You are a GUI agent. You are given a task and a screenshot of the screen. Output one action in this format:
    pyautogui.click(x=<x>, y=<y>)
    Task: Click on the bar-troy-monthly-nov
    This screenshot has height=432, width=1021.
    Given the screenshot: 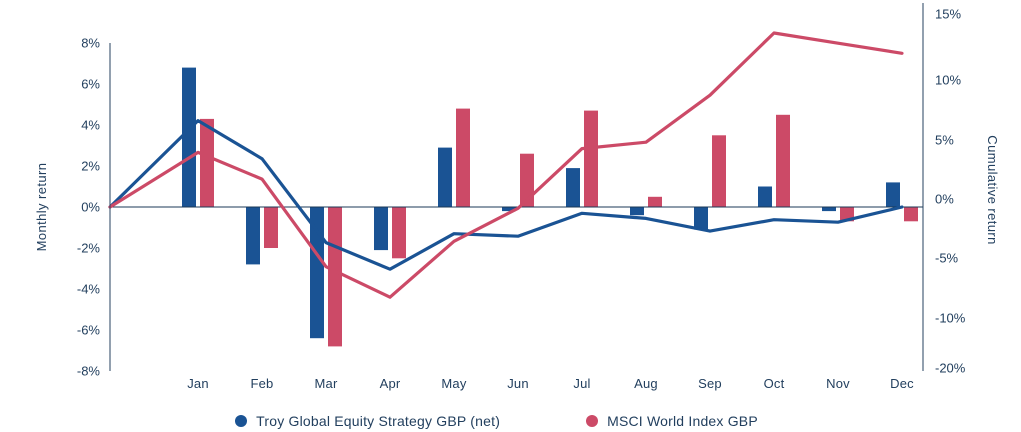 What is the action you would take?
    pyautogui.click(x=829, y=209)
    